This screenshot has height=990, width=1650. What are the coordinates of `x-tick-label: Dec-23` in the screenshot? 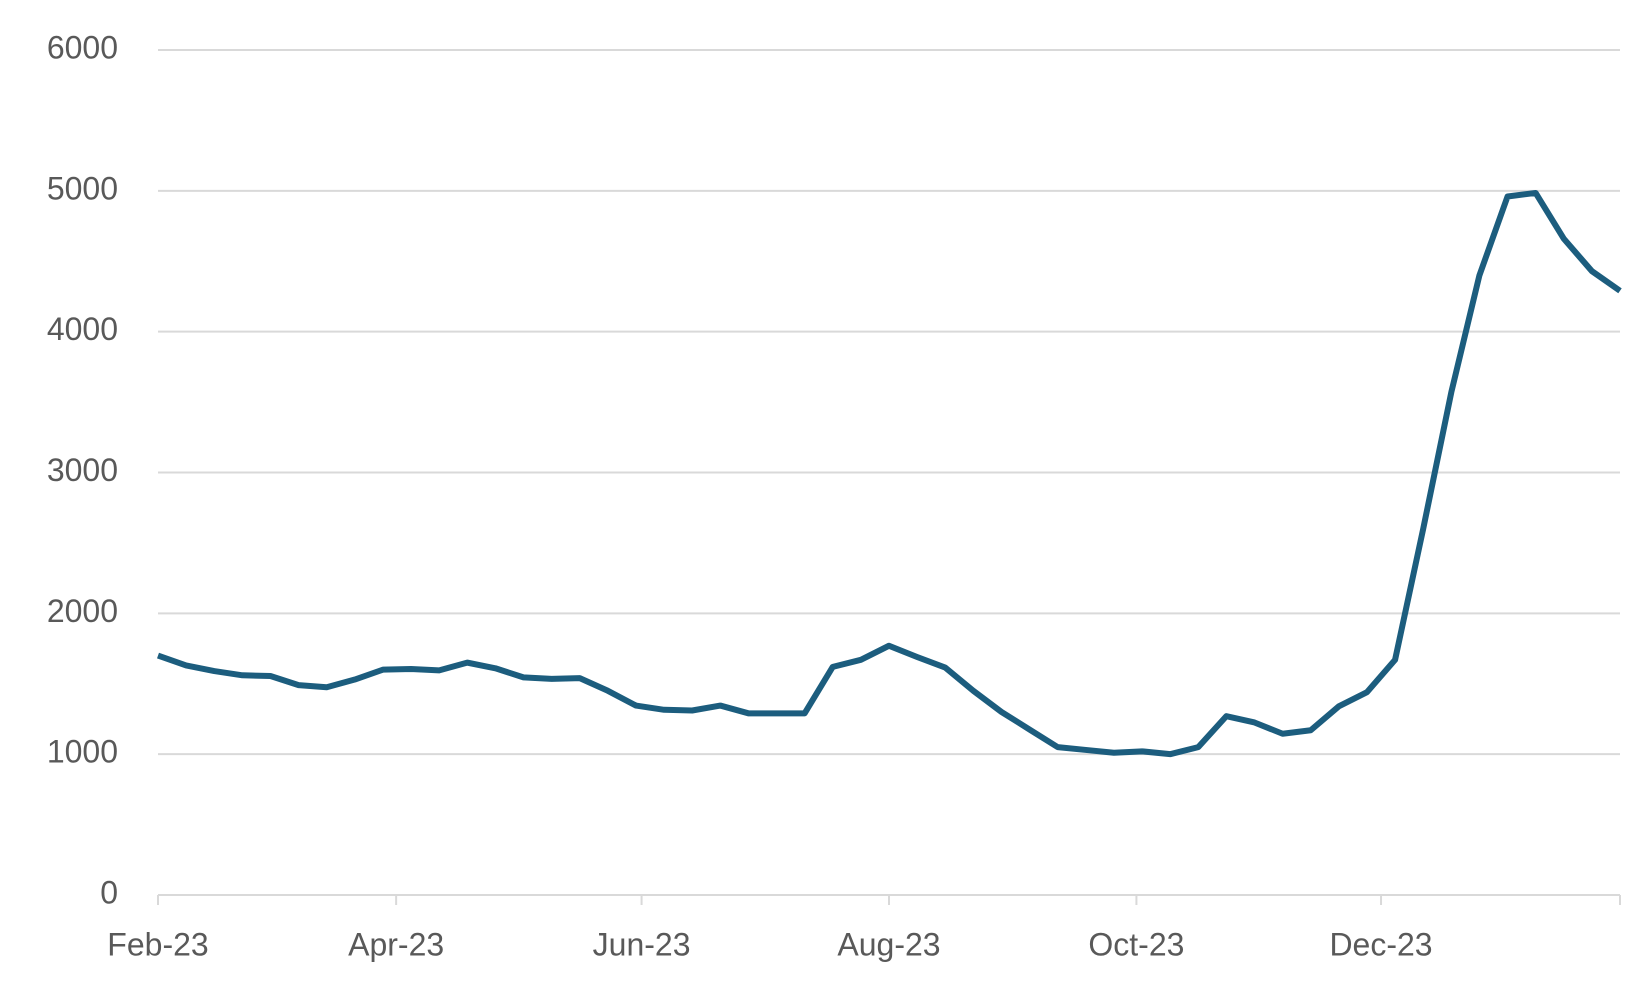 It's located at (1380, 944).